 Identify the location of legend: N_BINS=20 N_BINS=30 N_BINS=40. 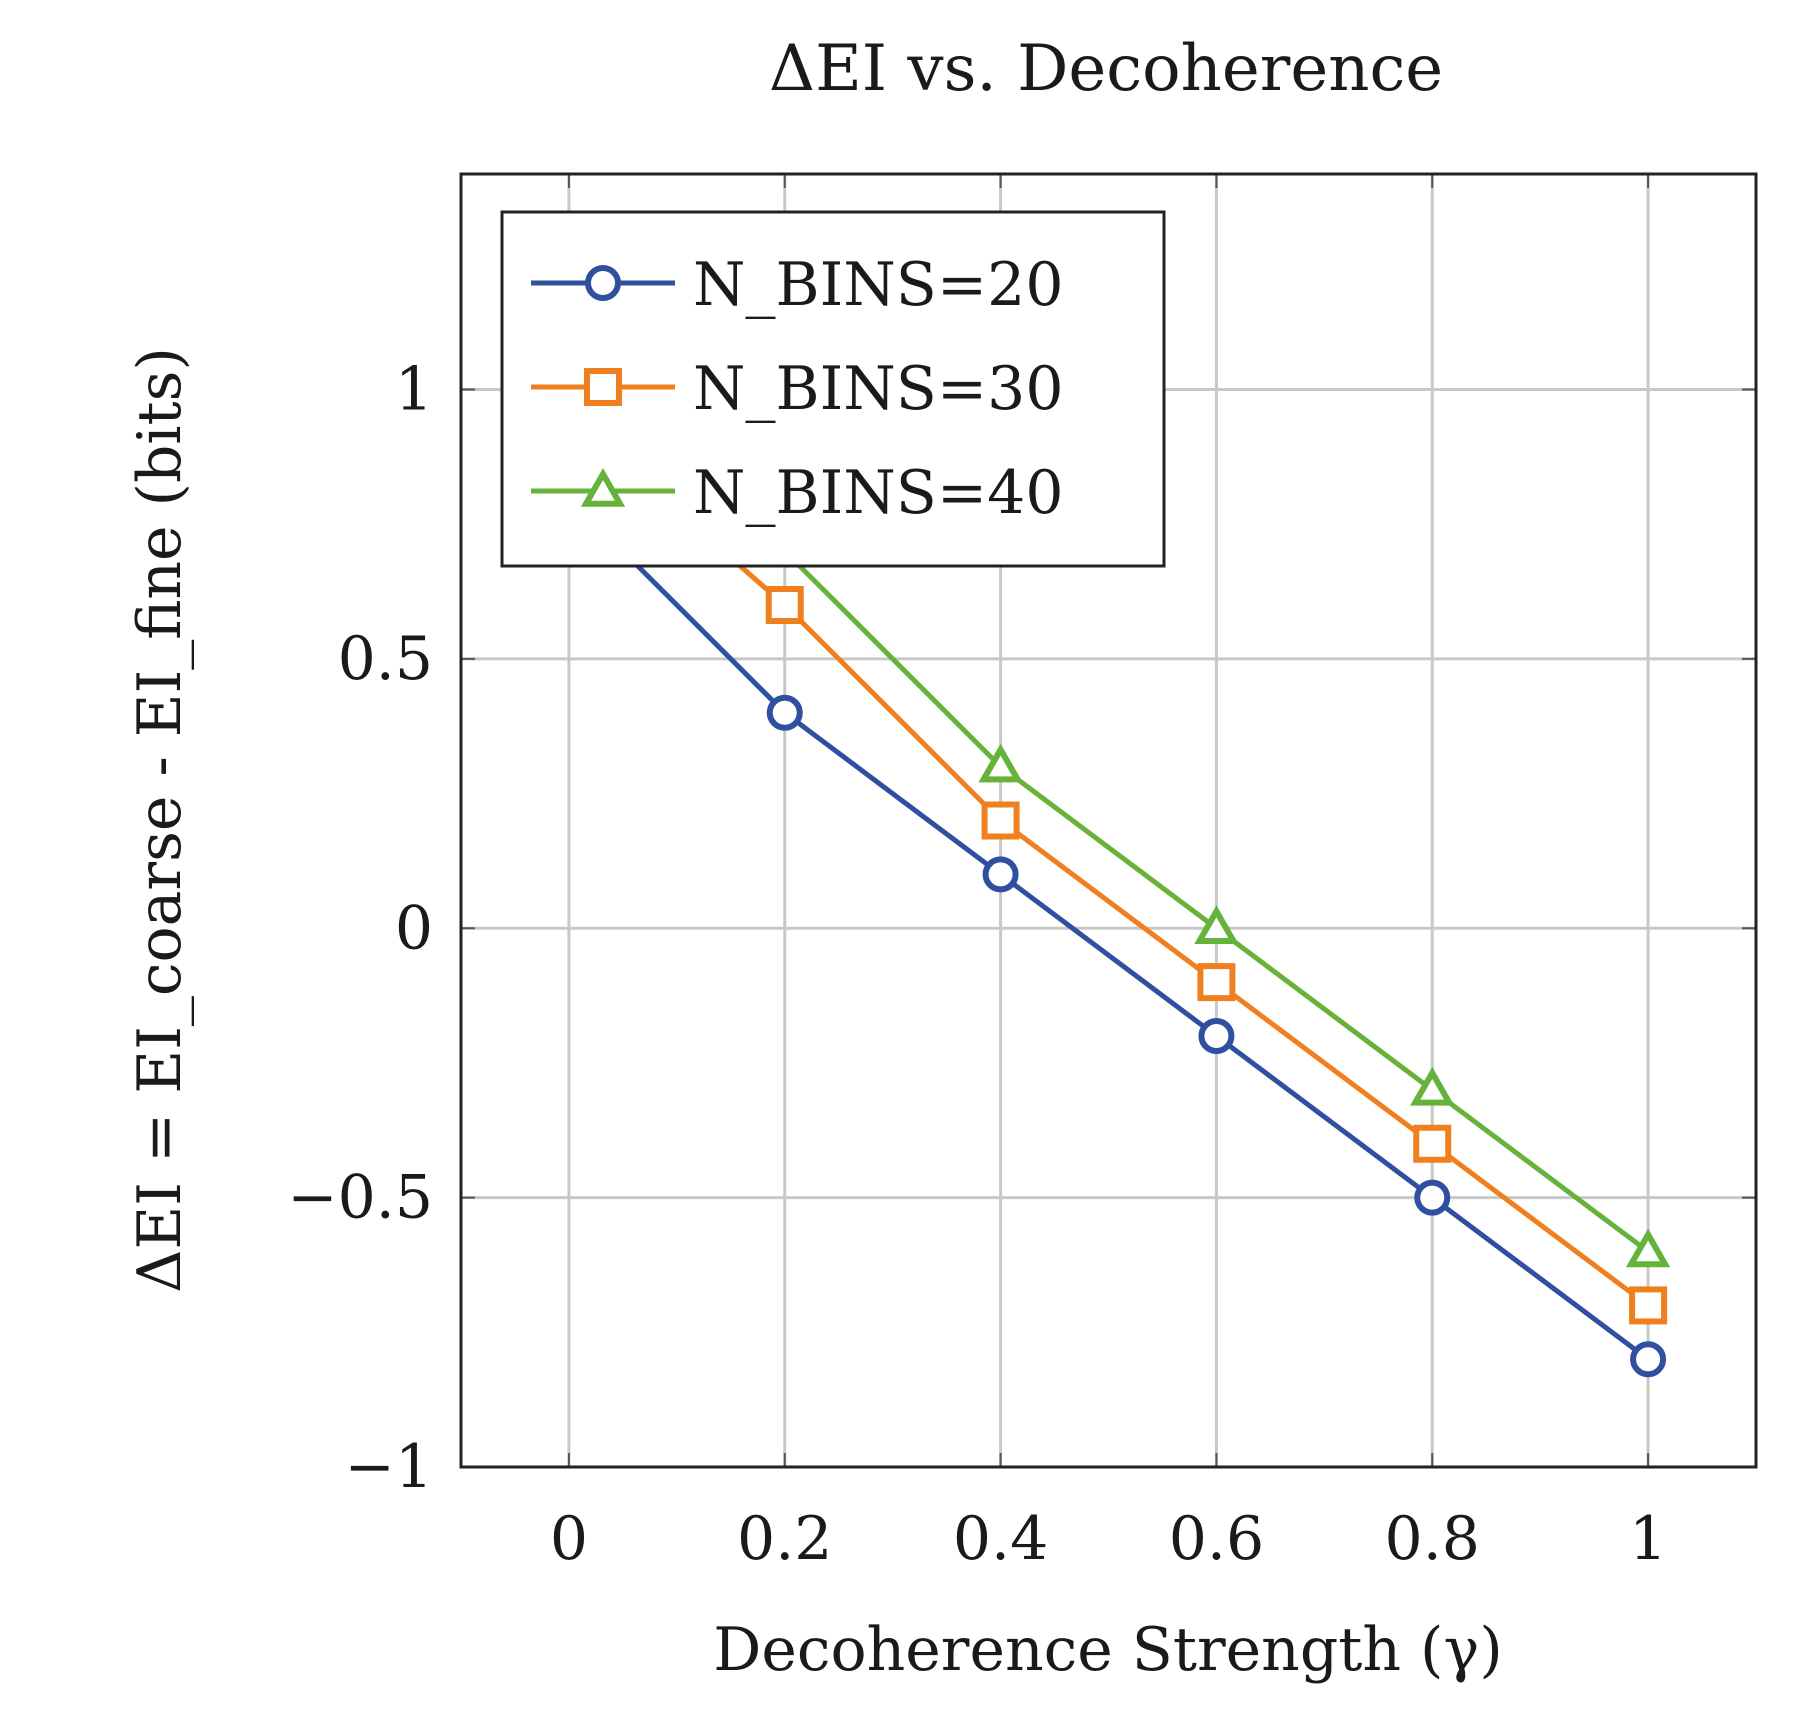
(833, 389).